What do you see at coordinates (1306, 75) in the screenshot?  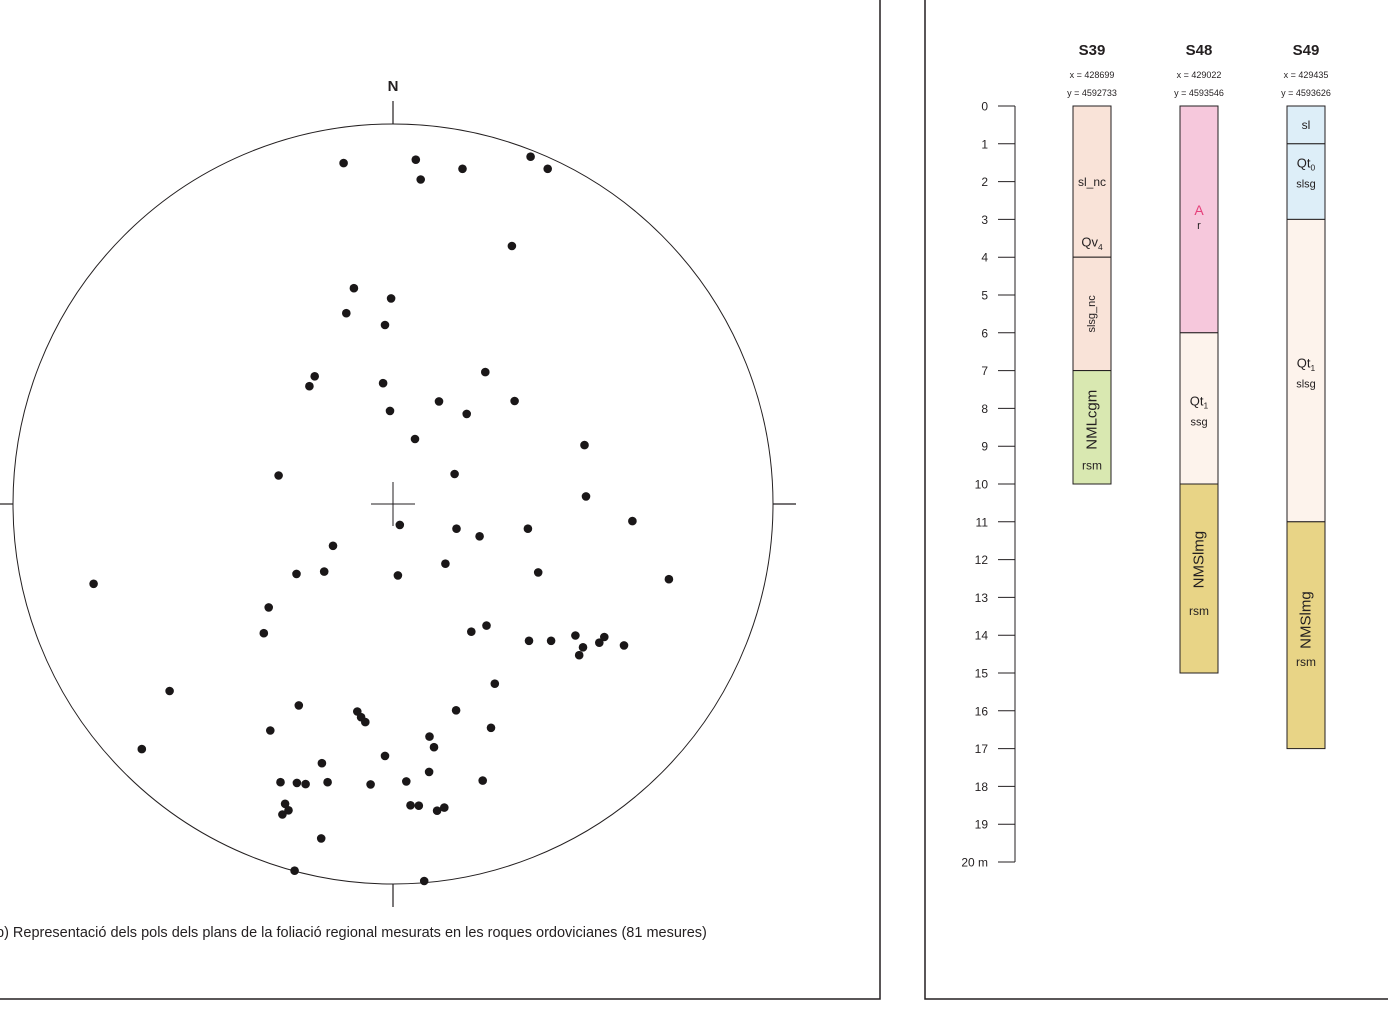 I see `column-x-coordinate: x = 429435` at bounding box center [1306, 75].